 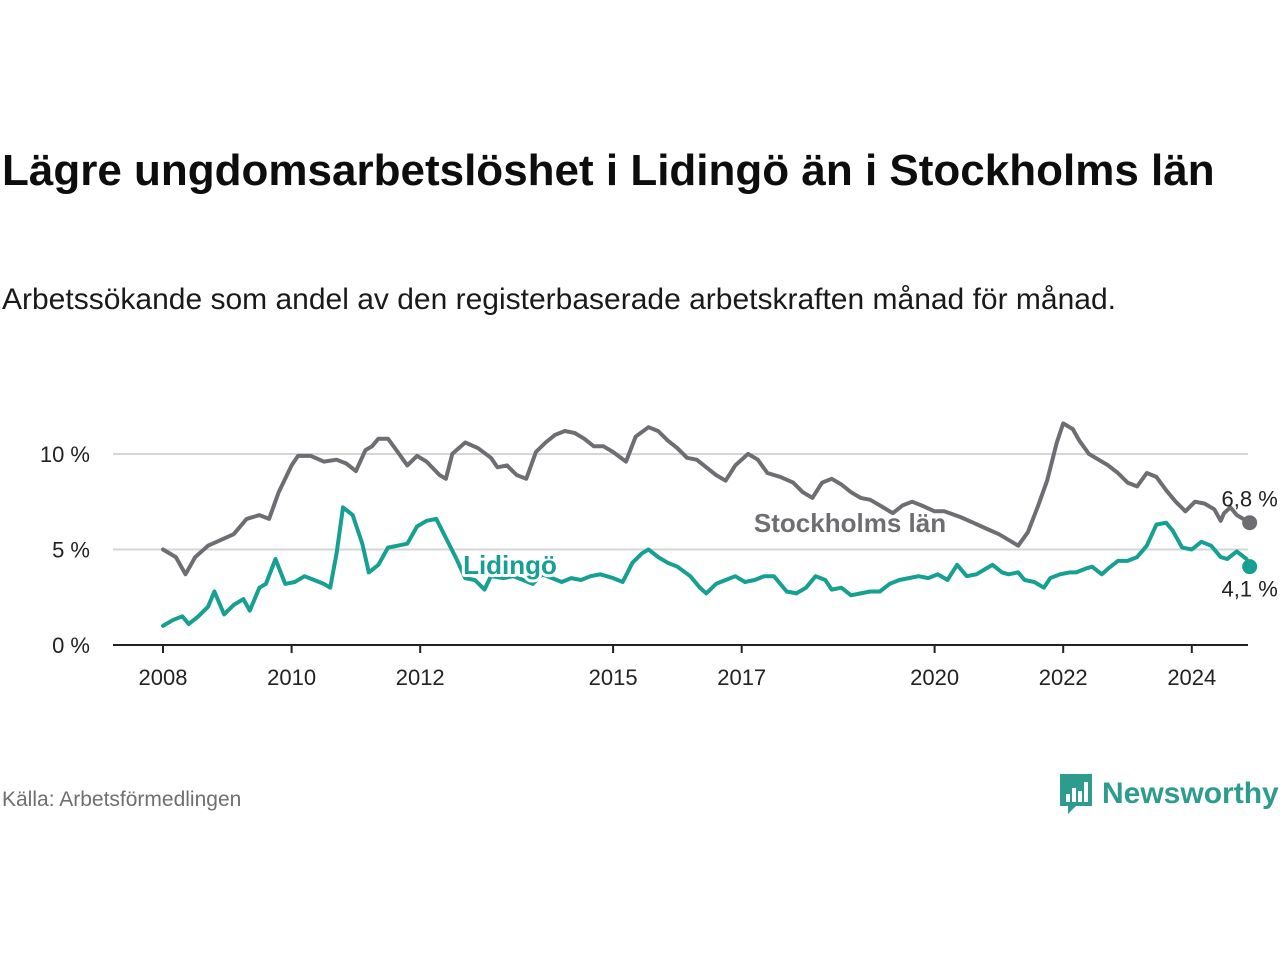 What do you see at coordinates (291, 677) in the screenshot?
I see `x-tick-label: 2010` at bounding box center [291, 677].